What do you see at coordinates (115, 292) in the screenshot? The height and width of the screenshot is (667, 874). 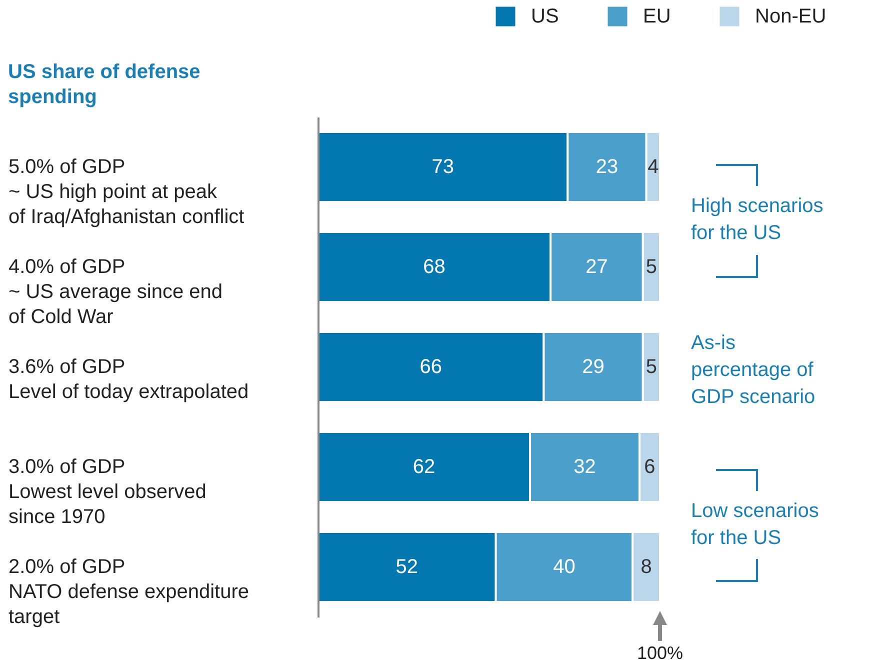 I see `y-tick-label: 4.0% of GDP ~ US average since end of Cold War` at bounding box center [115, 292].